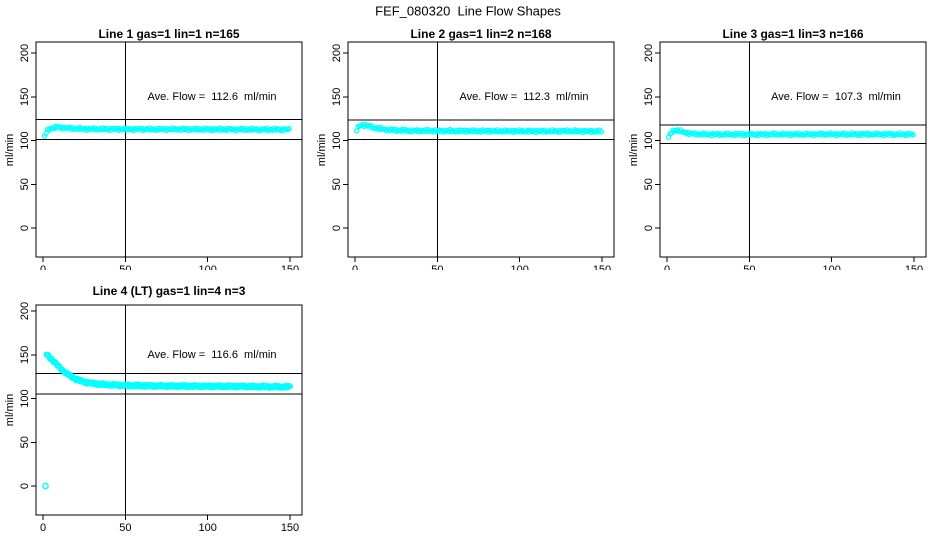  Describe the element at coordinates (836, 97) in the screenshot. I see `ave-flow-annotation: Ave. Flow = 107.3 ml/min` at that location.